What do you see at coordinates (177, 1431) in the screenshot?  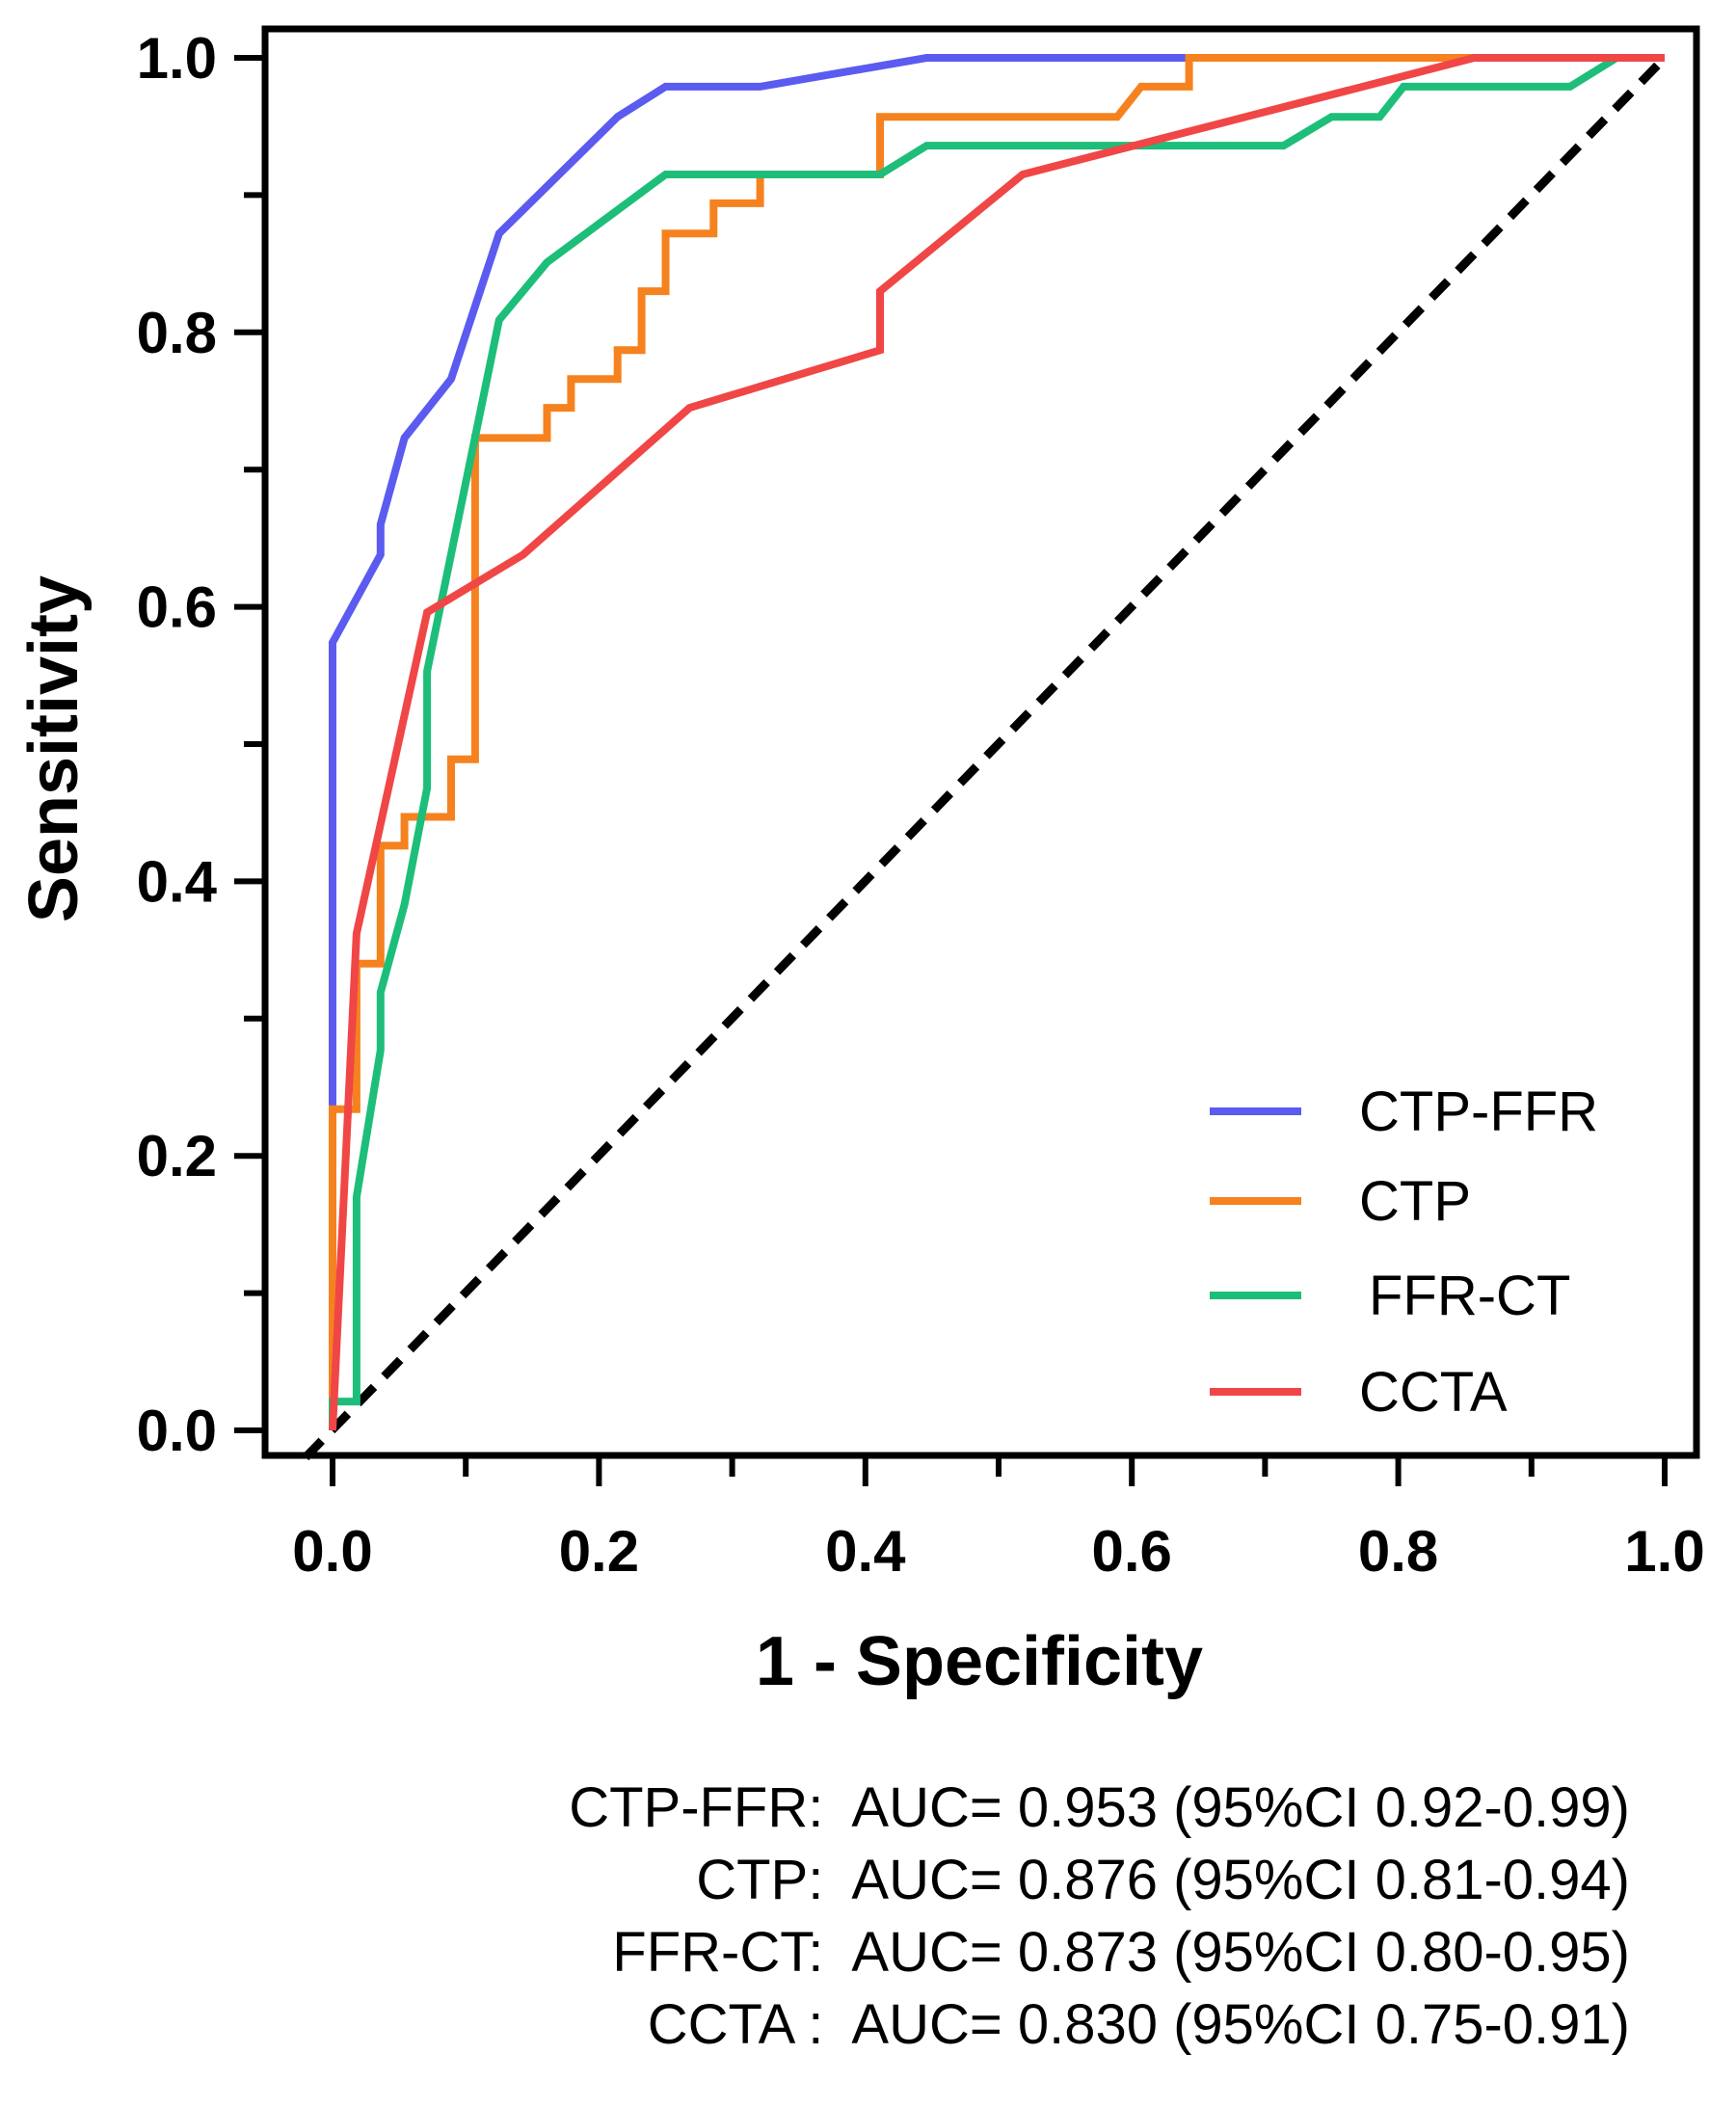 I see `y-tick-label: 0.0` at bounding box center [177, 1431].